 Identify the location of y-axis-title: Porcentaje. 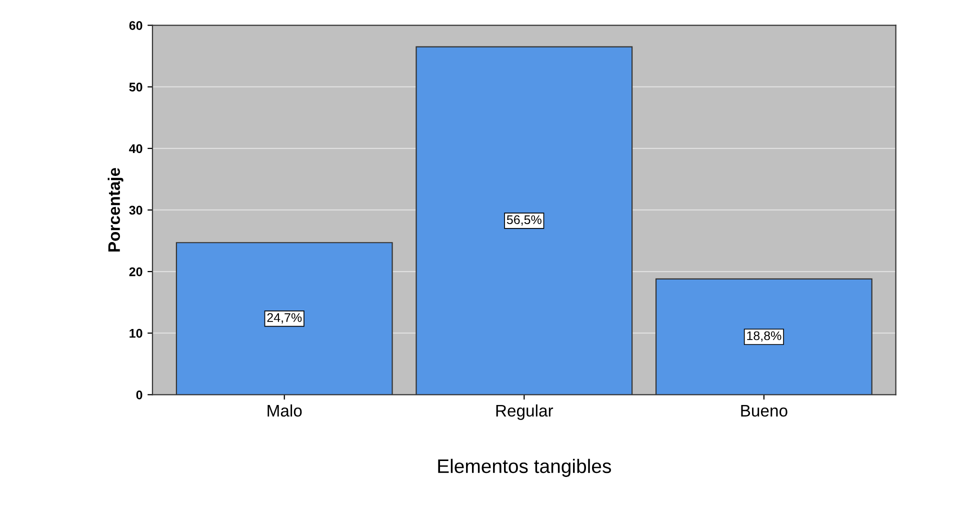
(116, 210).